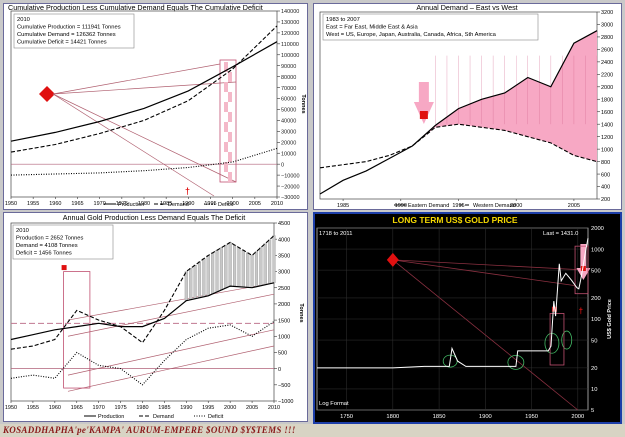 The image size is (625, 437). I want to click on y-tick-label: 400, so click(605, 188).